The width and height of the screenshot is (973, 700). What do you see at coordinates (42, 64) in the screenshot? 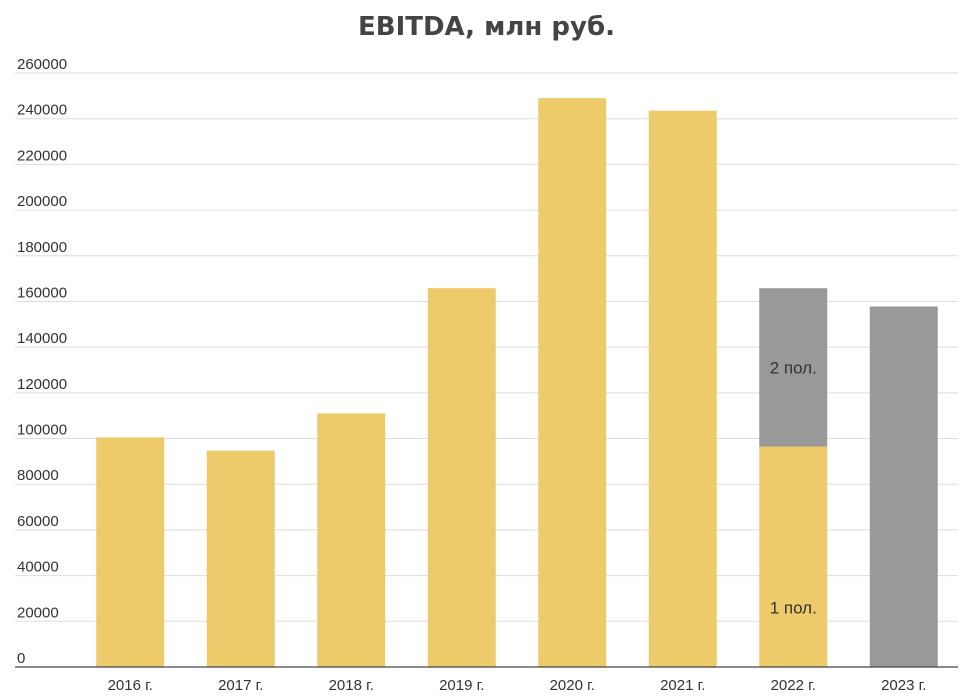
I see `y-tick-label: 260000` at bounding box center [42, 64].